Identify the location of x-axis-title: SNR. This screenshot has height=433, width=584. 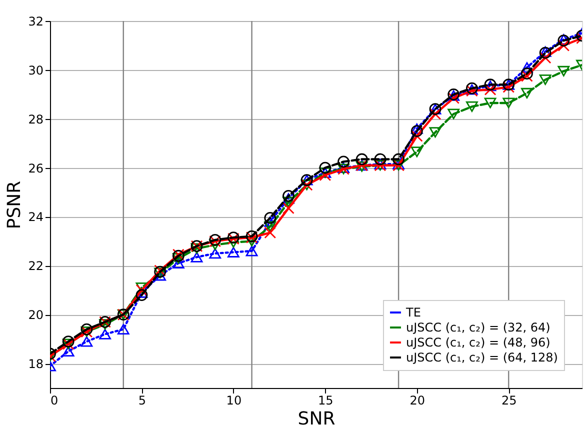
(317, 419).